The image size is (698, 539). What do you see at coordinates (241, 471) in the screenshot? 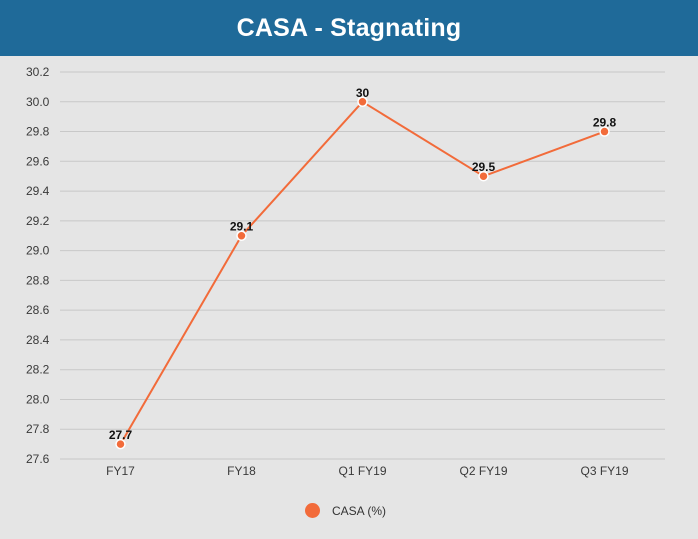
I see `x-tick-label: FY18` at bounding box center [241, 471].